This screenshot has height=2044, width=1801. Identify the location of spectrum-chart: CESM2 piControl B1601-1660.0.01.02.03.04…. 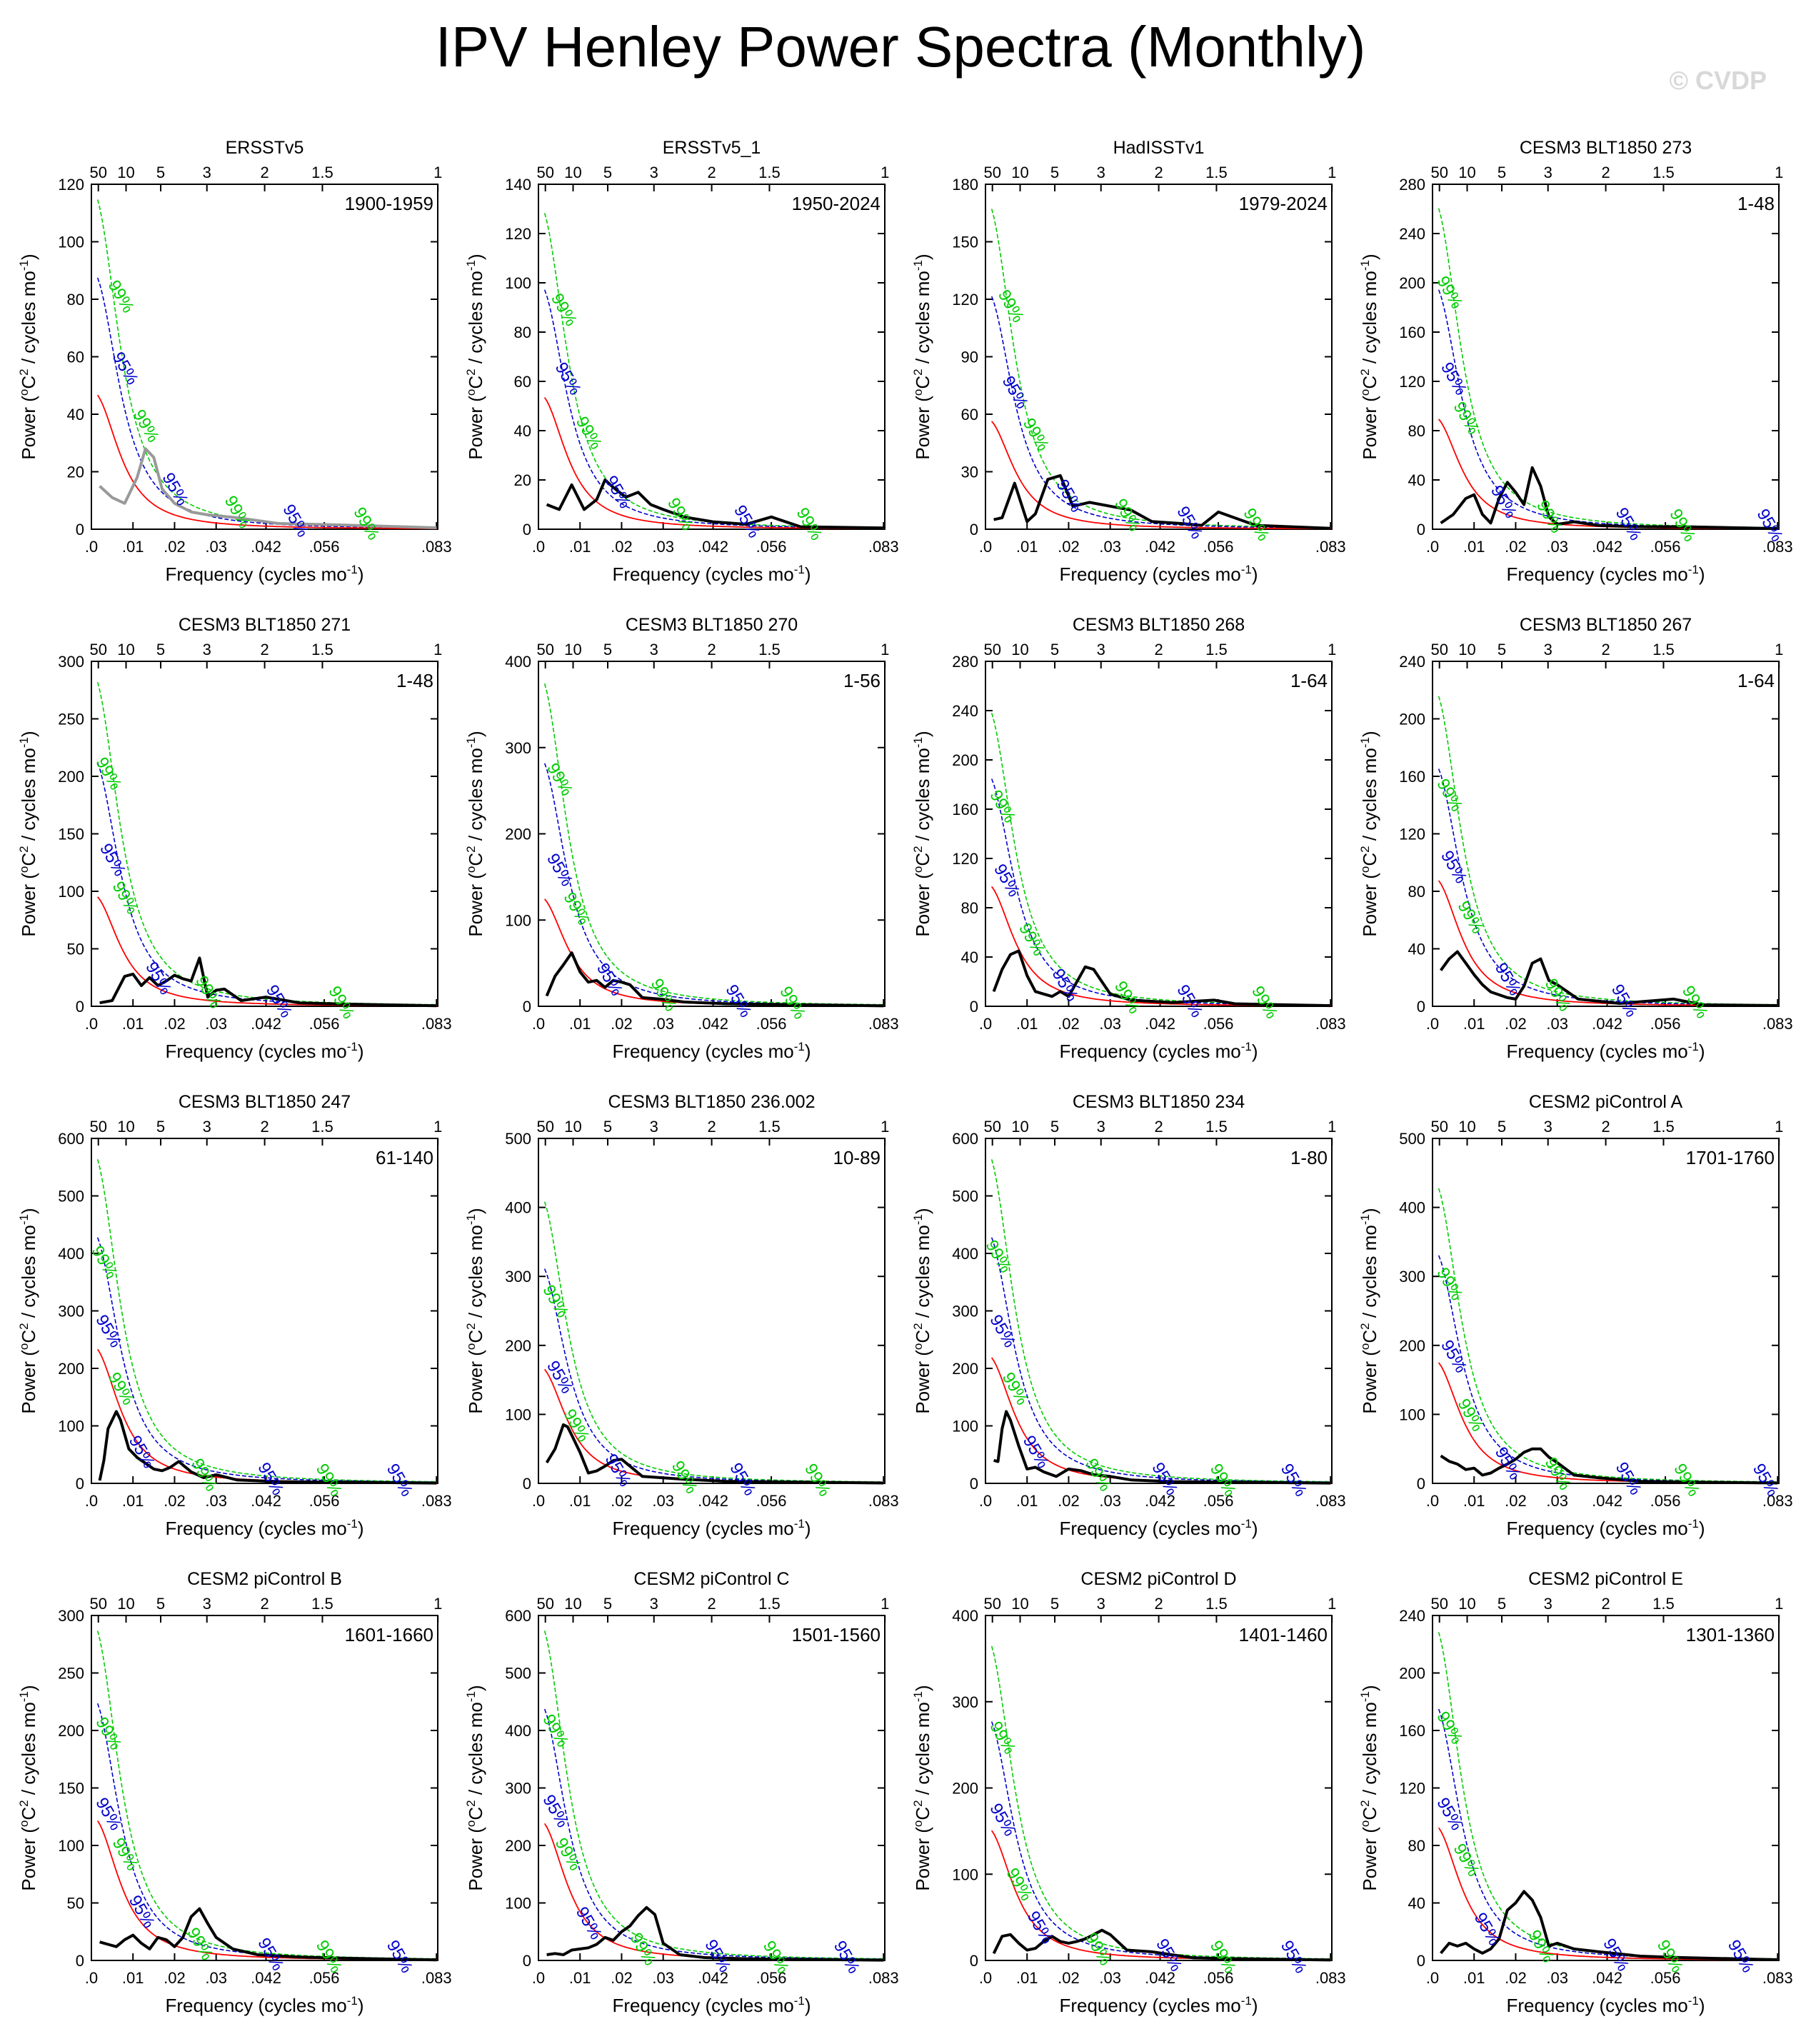
(235, 1805).